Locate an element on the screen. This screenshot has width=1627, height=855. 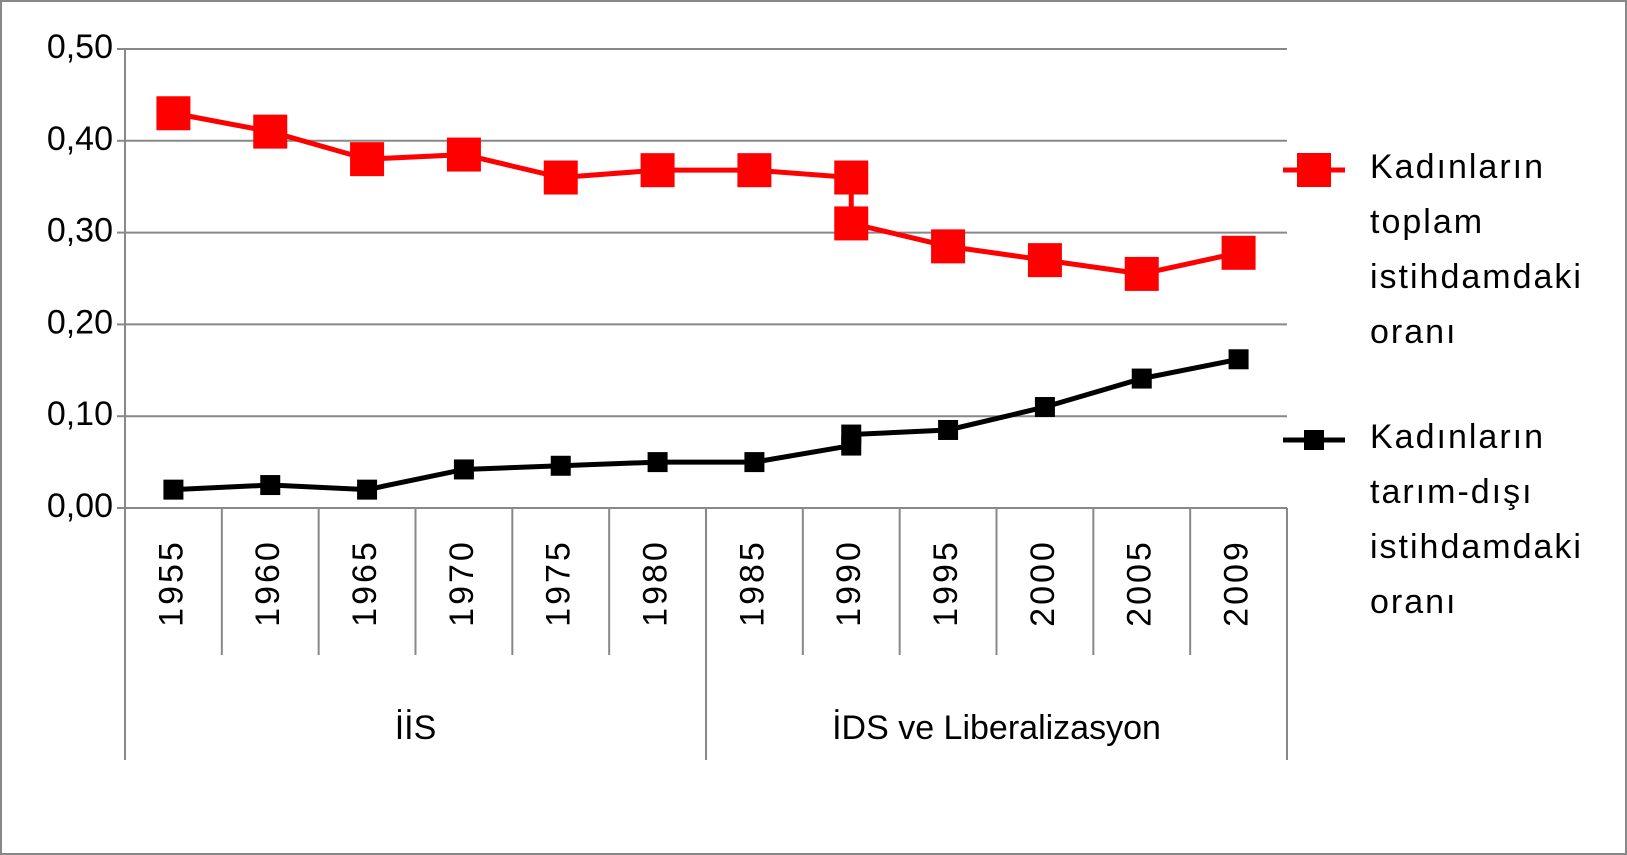
y-tick-label: 0,20 is located at coordinates (80, 322).